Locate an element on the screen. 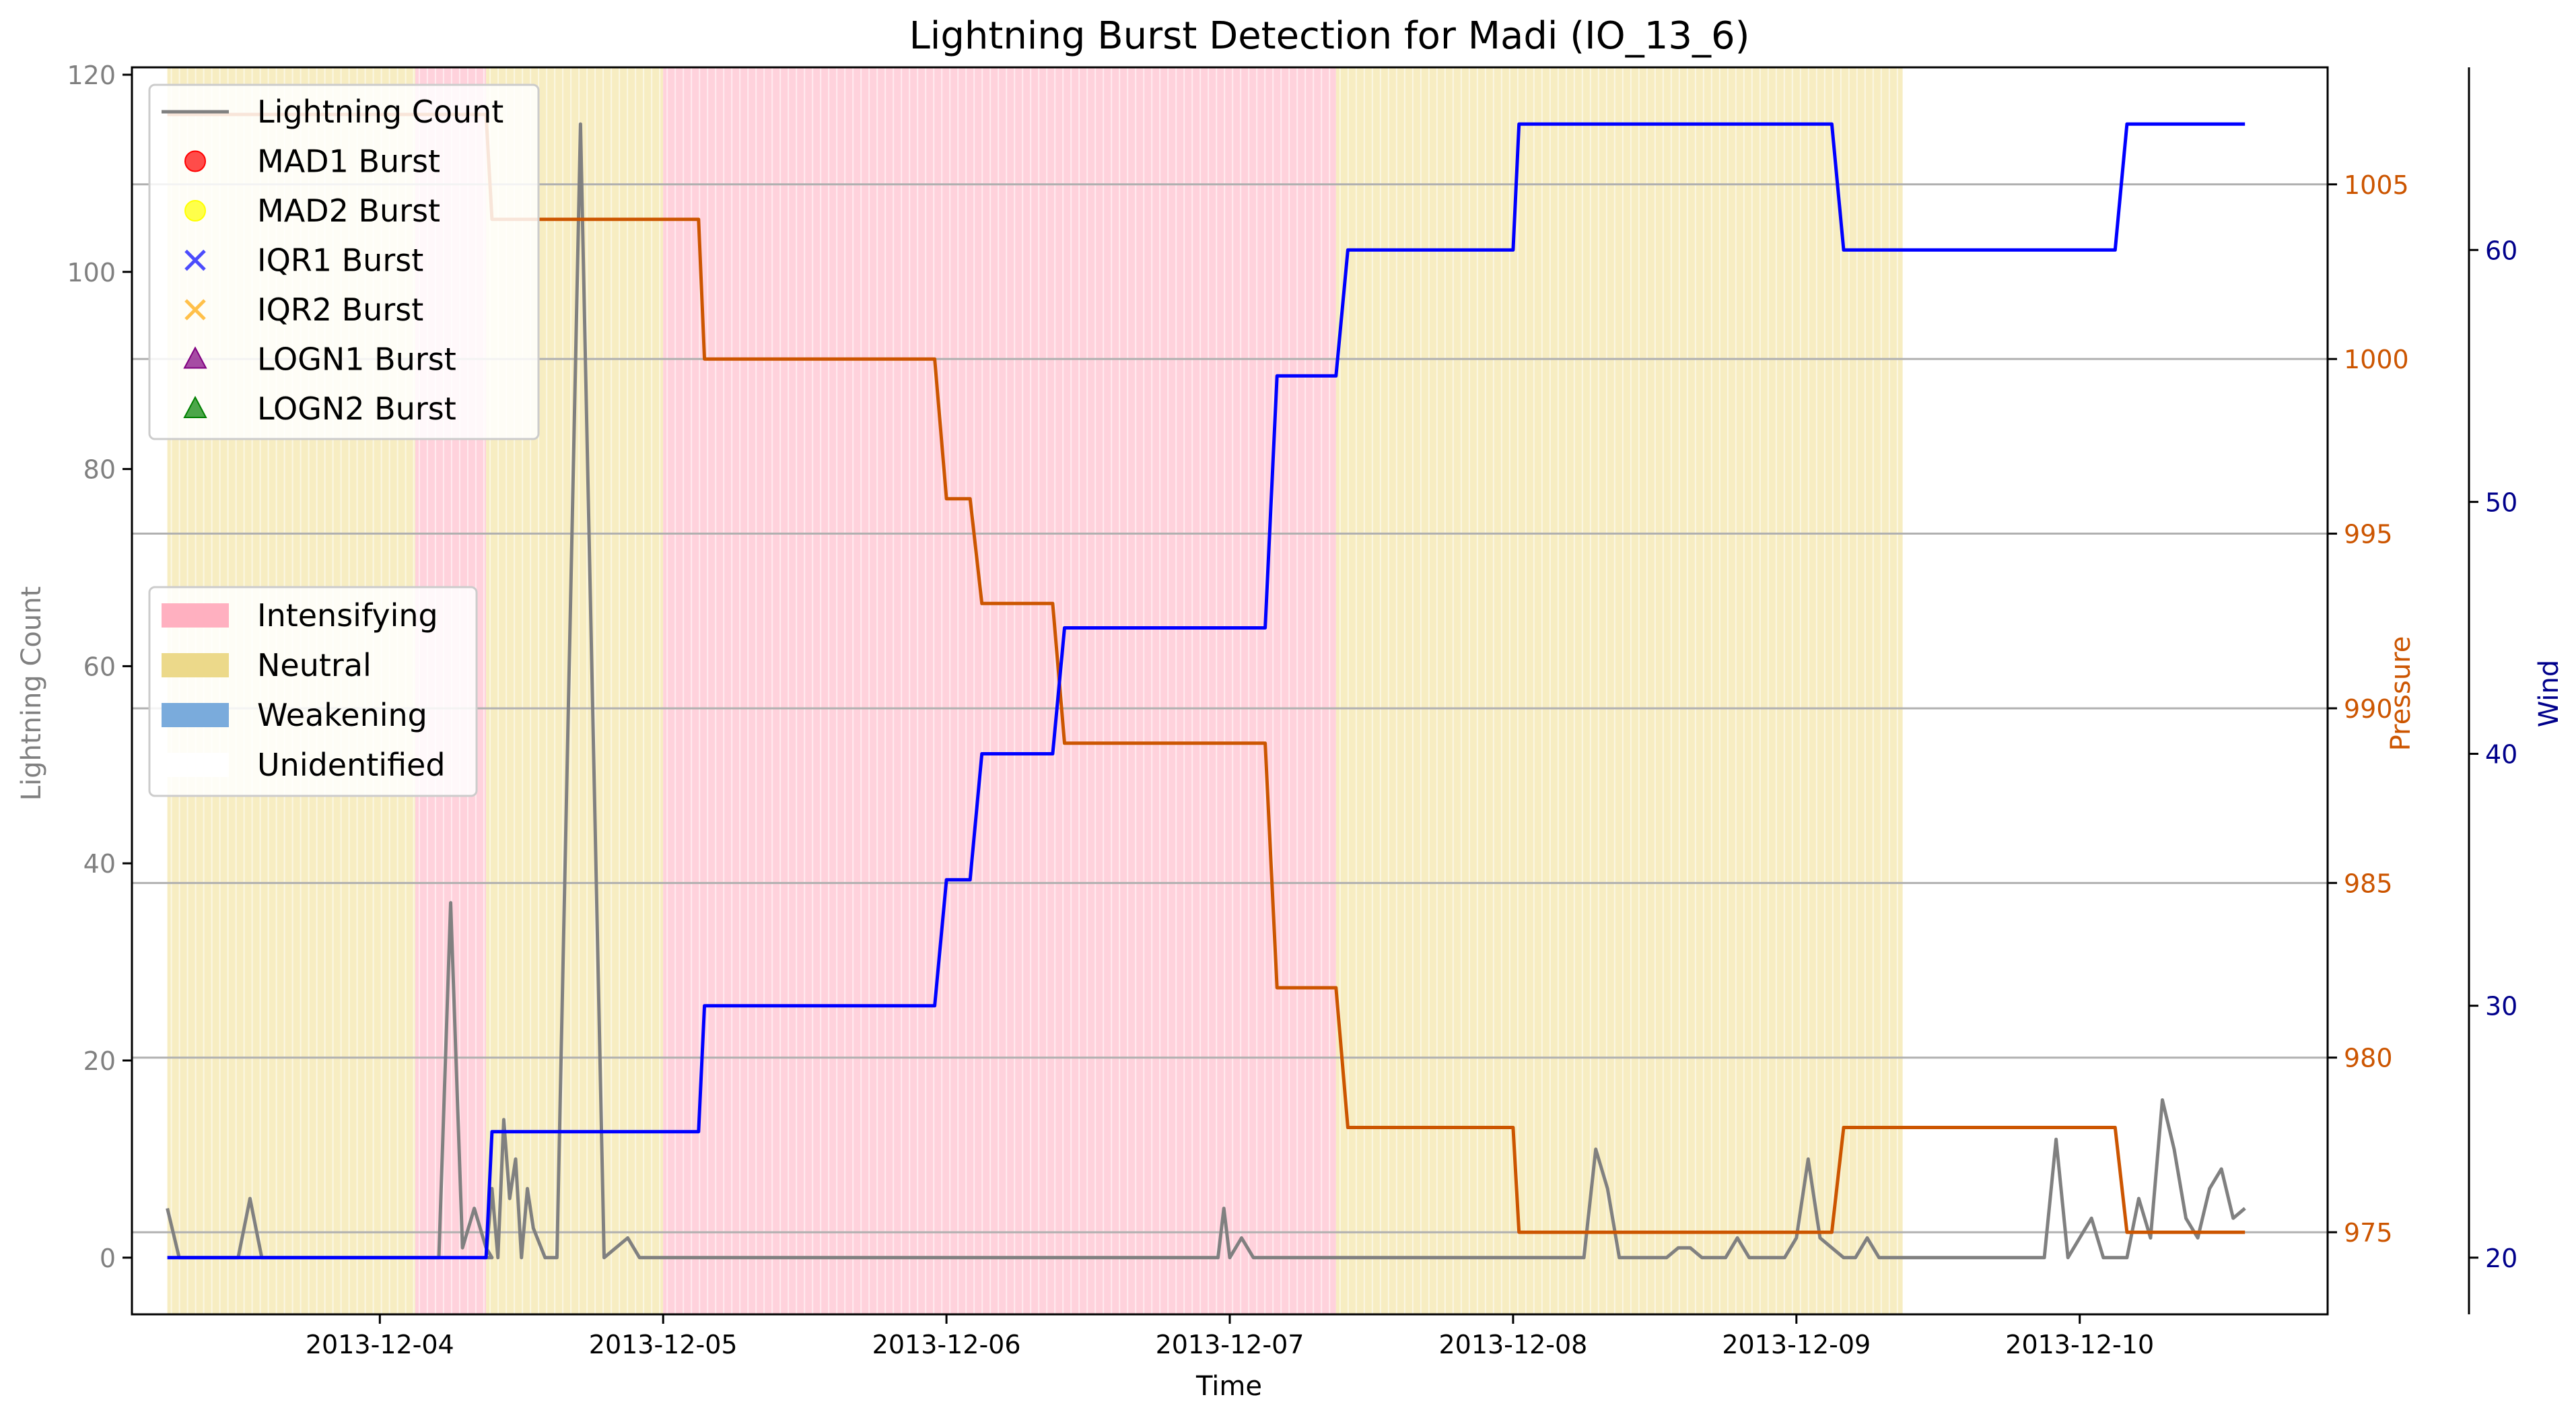 Image resolution: width=2576 pixels, height=1416 pixels. wind-tick-label: 30 is located at coordinates (2501, 1006).